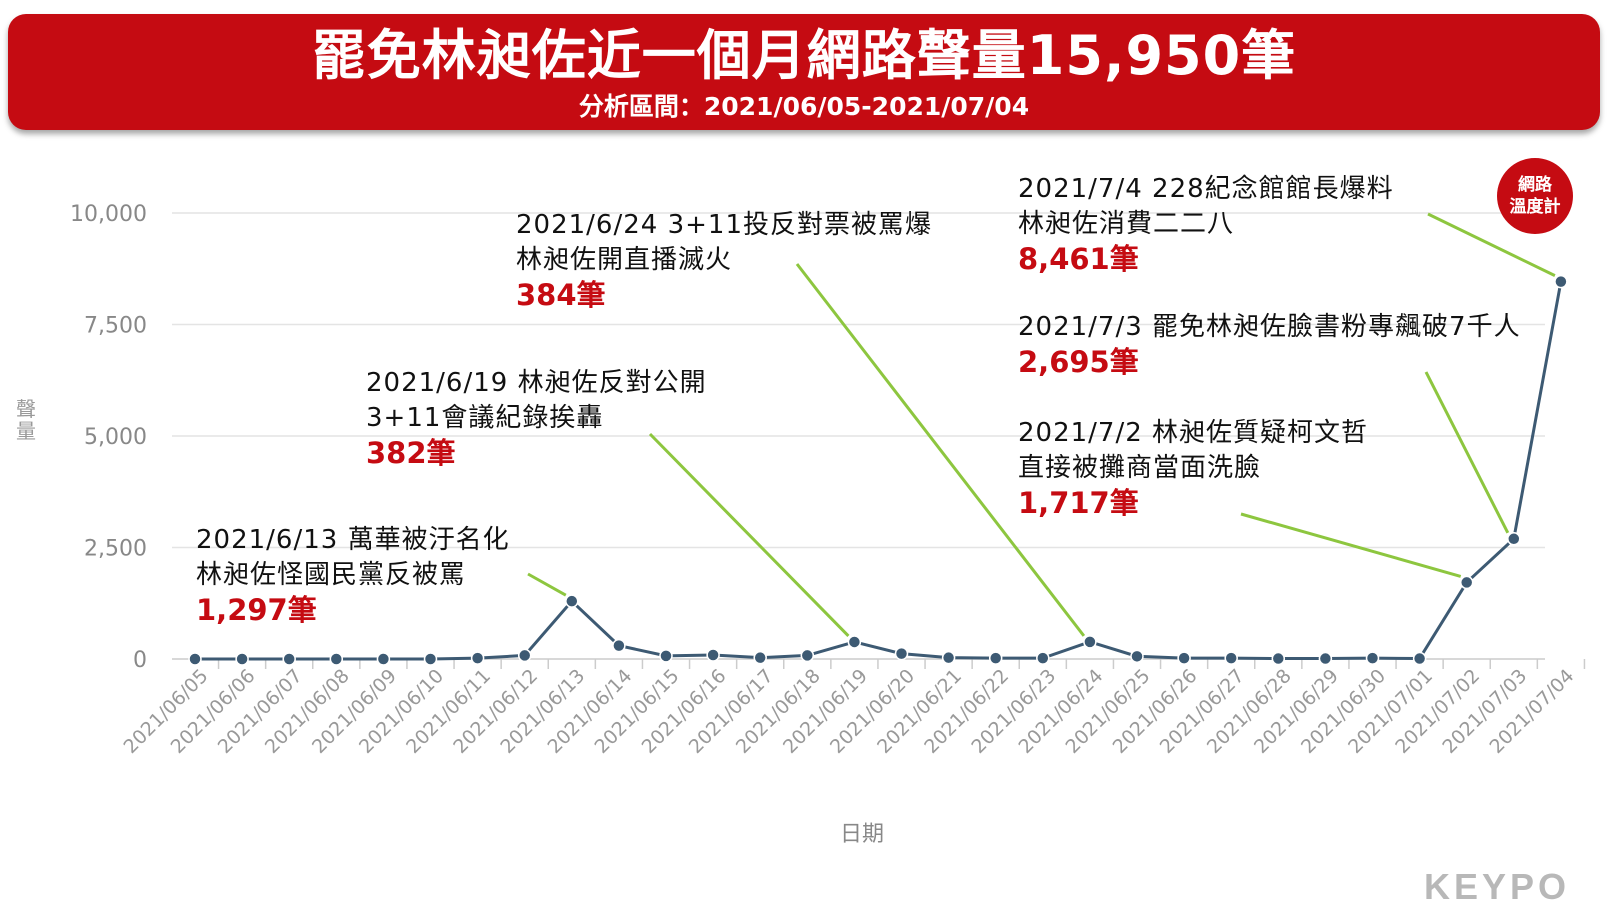  Describe the element at coordinates (26, 420) in the screenshot. I see `y-axis-label: 聲量` at that location.